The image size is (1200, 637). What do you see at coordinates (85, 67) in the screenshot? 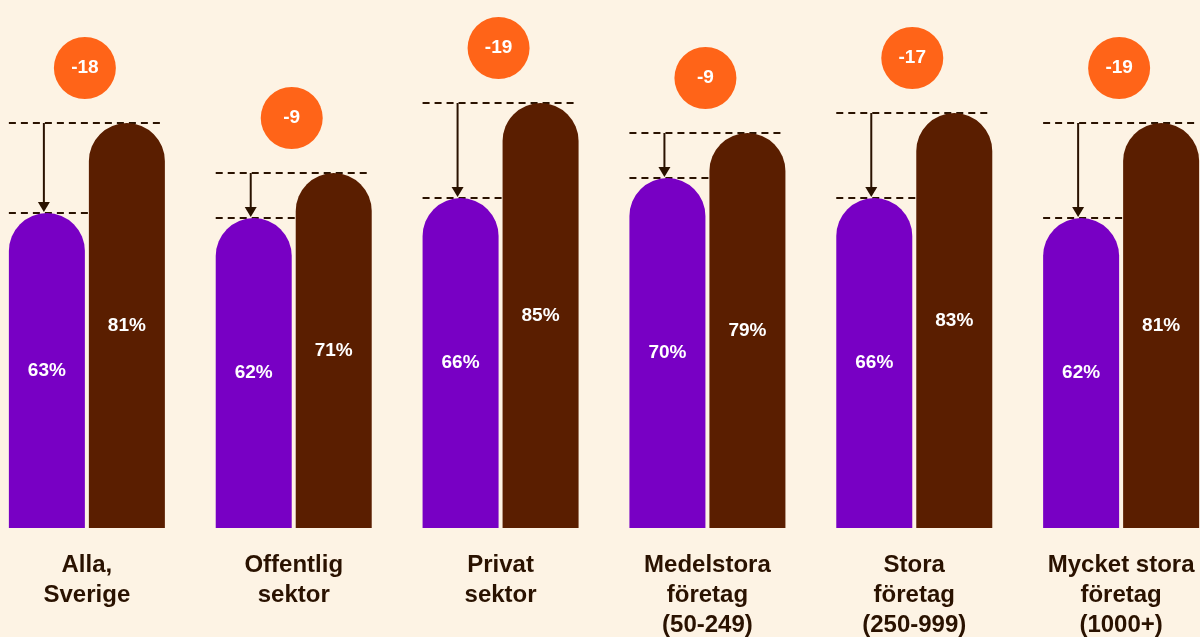
I see `text: -18` at bounding box center [85, 67].